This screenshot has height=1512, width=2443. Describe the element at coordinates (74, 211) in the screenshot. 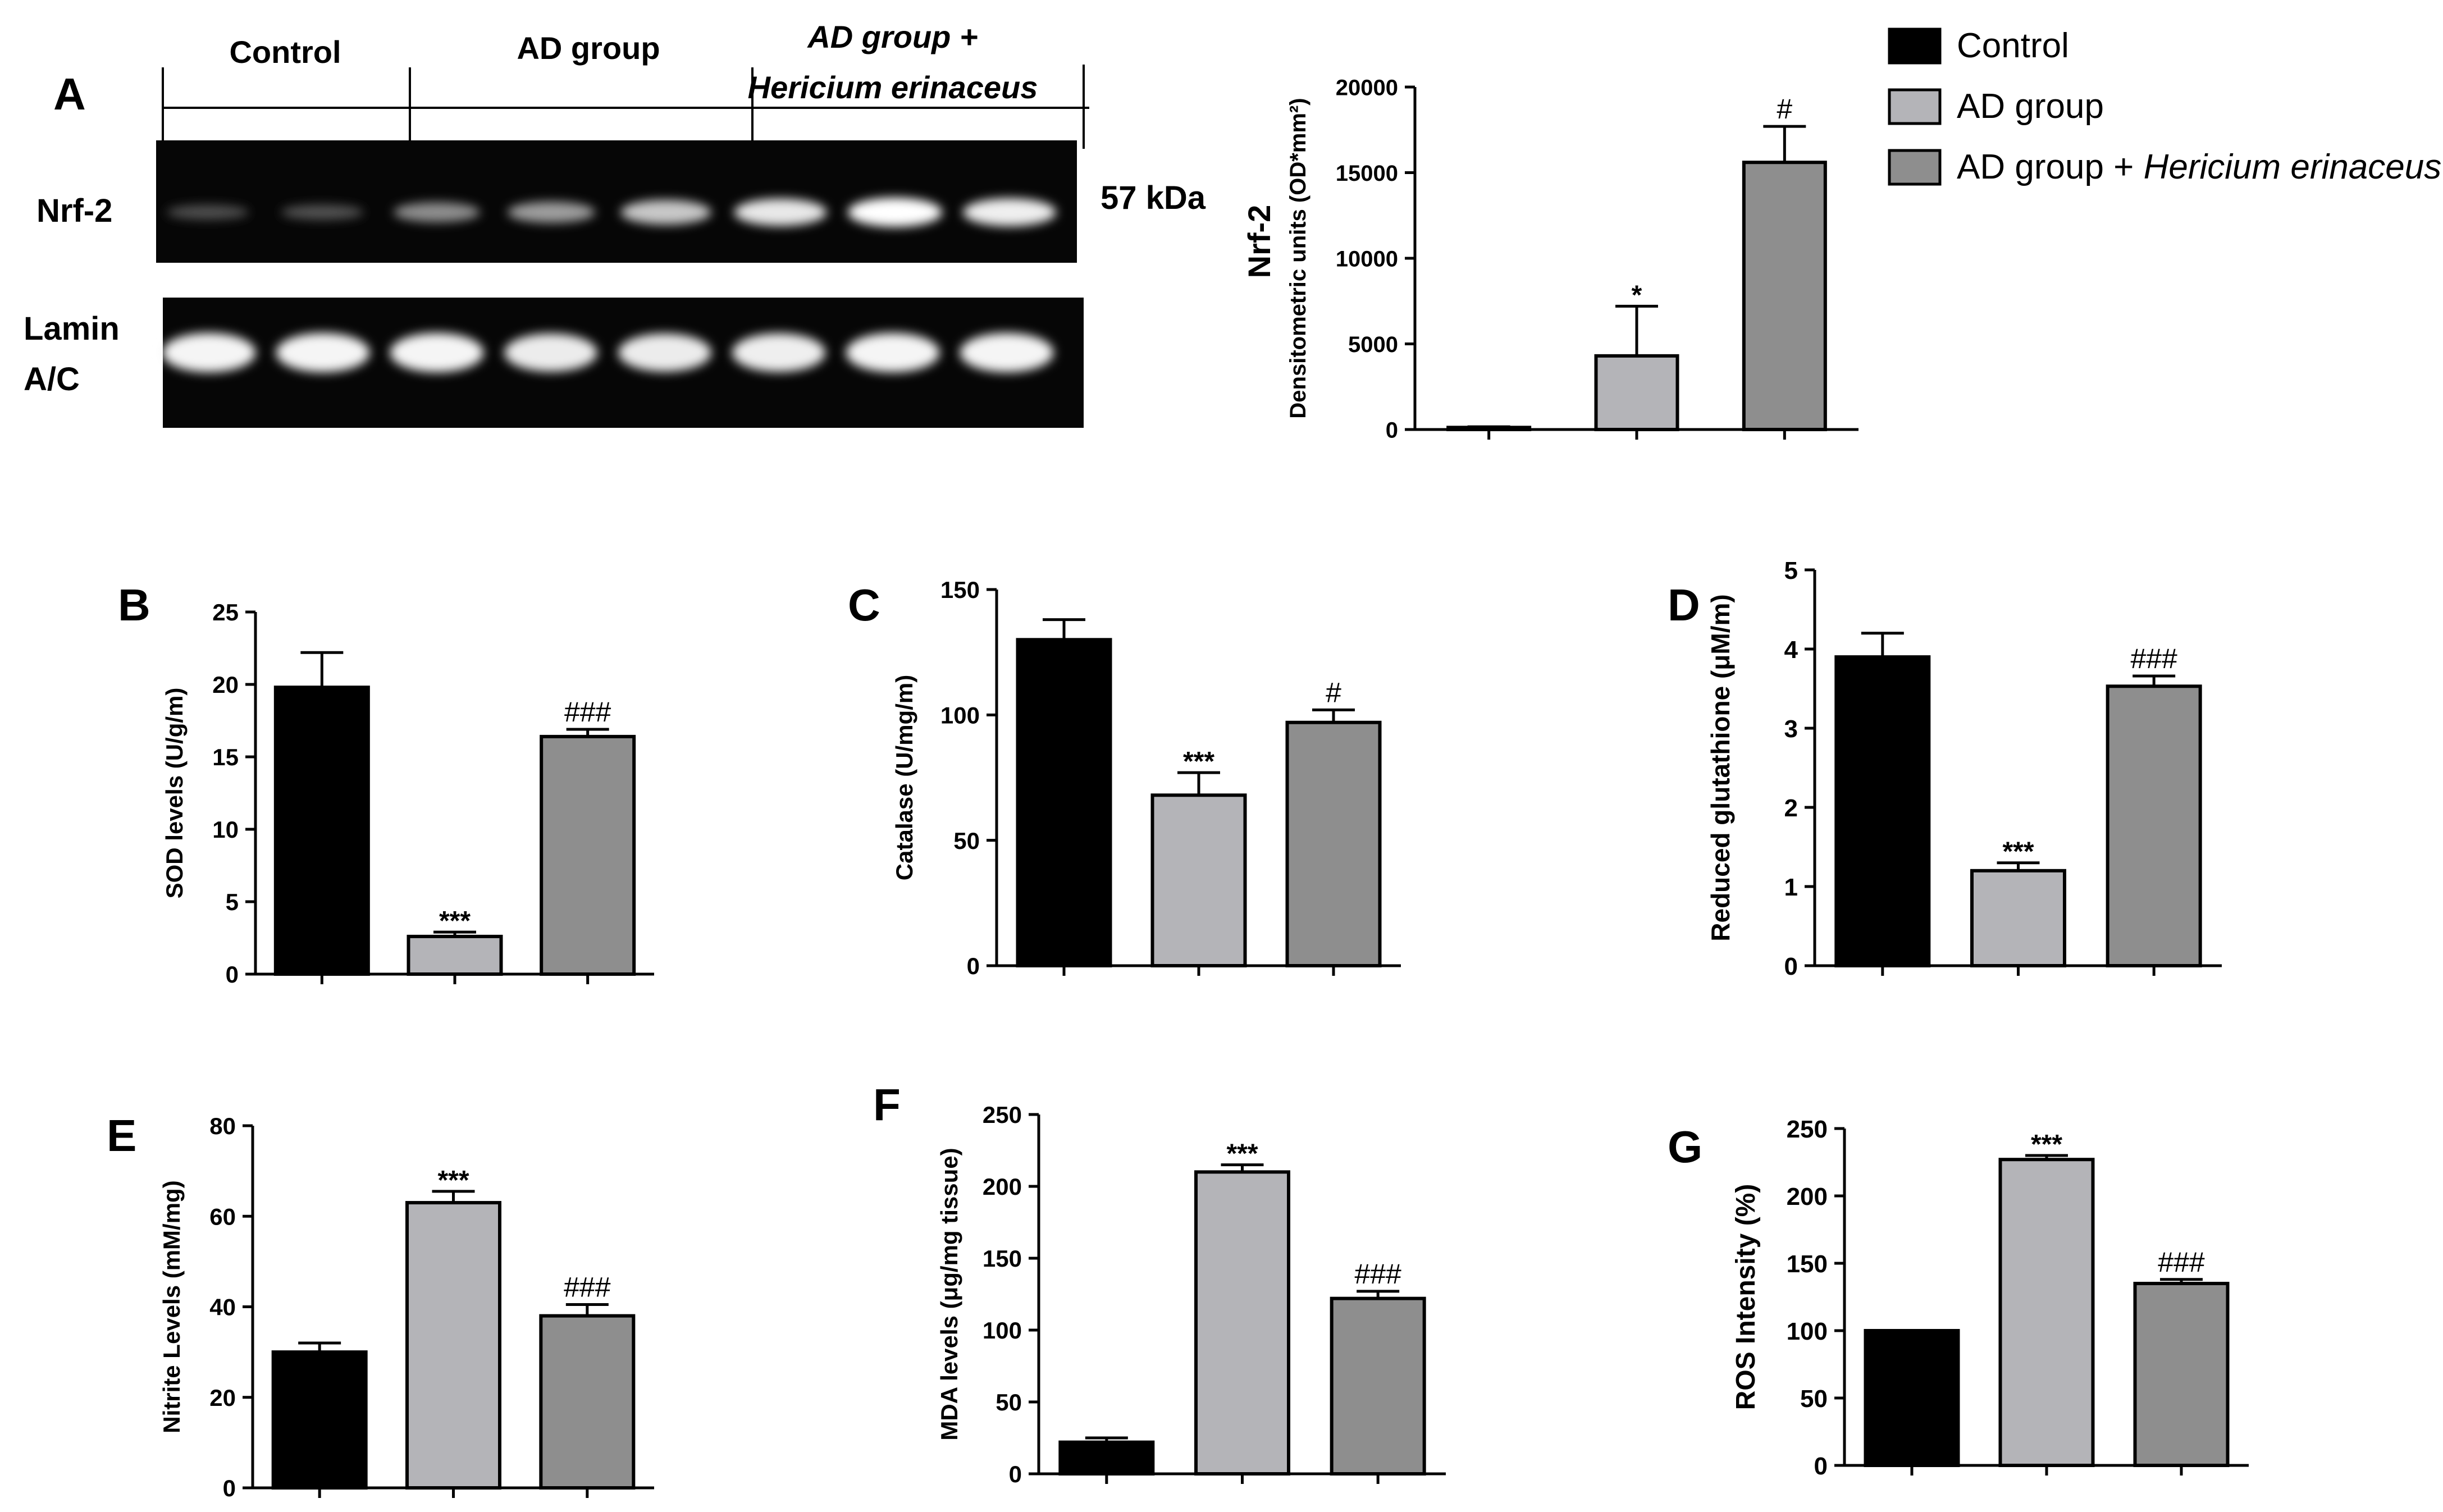

I see `row-label-nrf2: Nrf-2` at that location.